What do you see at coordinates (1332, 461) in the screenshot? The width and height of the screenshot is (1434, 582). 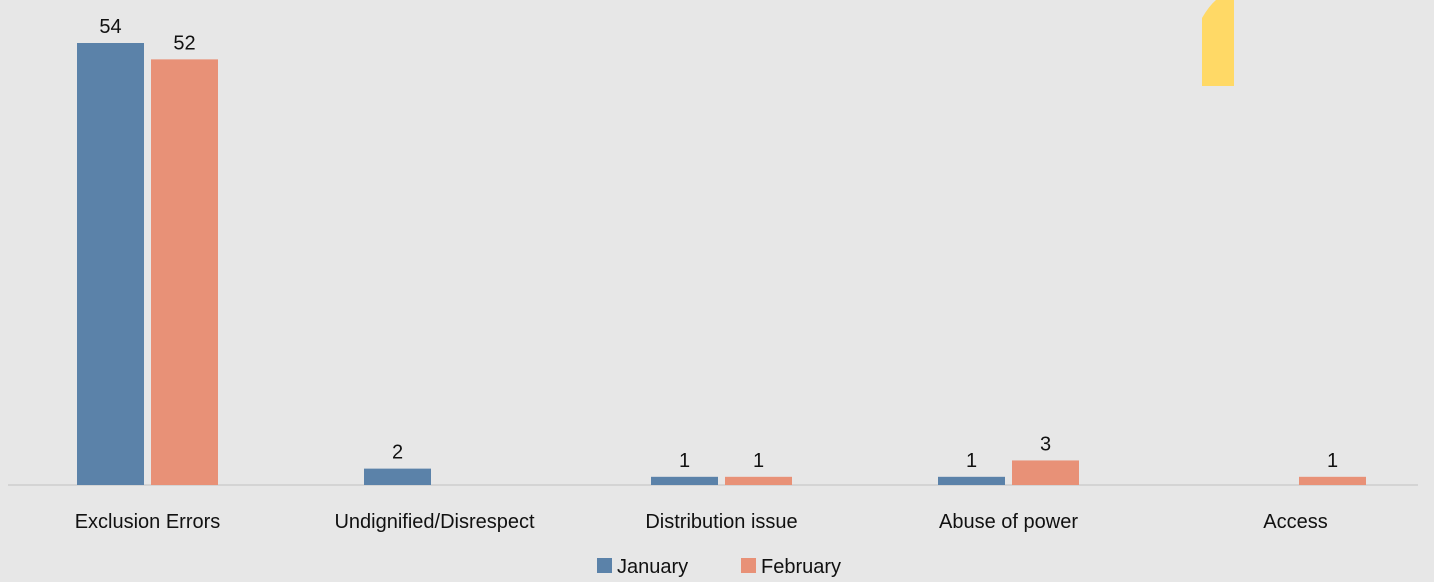 I see `data-label-february-access: 1` at bounding box center [1332, 461].